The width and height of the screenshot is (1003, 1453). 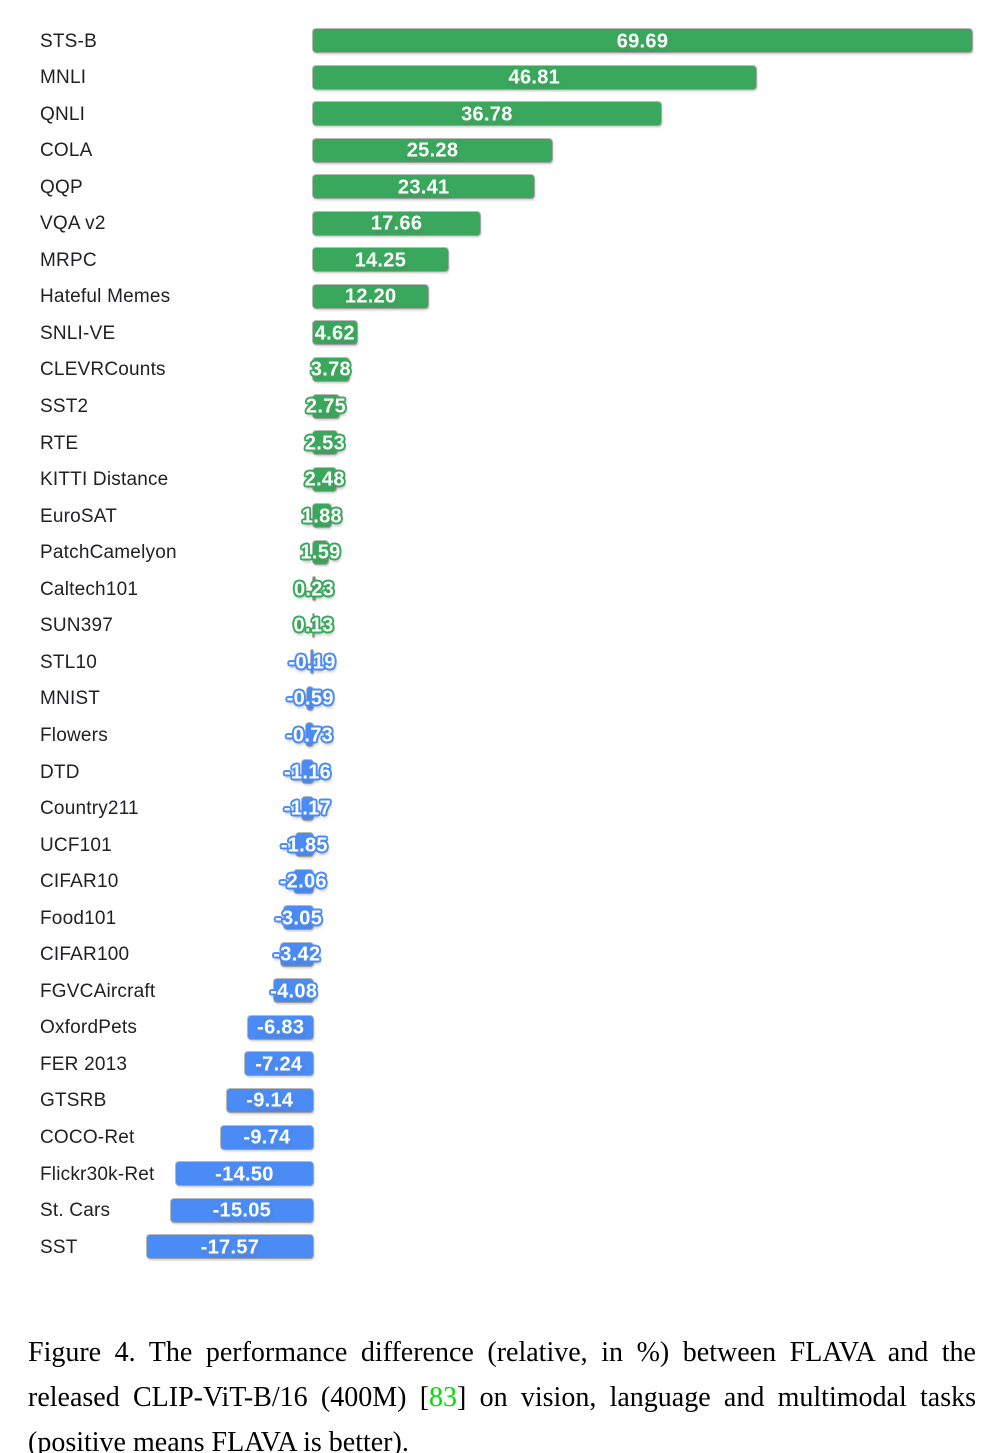 What do you see at coordinates (303, 881) in the screenshot?
I see `bar-value-label: -2.06` at bounding box center [303, 881].